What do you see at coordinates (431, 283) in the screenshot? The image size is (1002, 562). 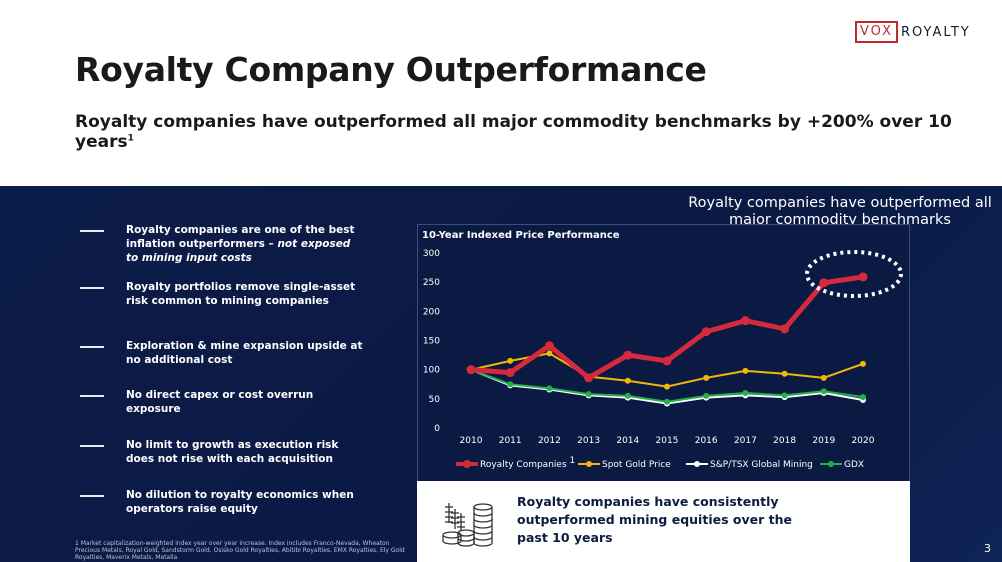 I see `y-tick-label: 250` at bounding box center [431, 283].